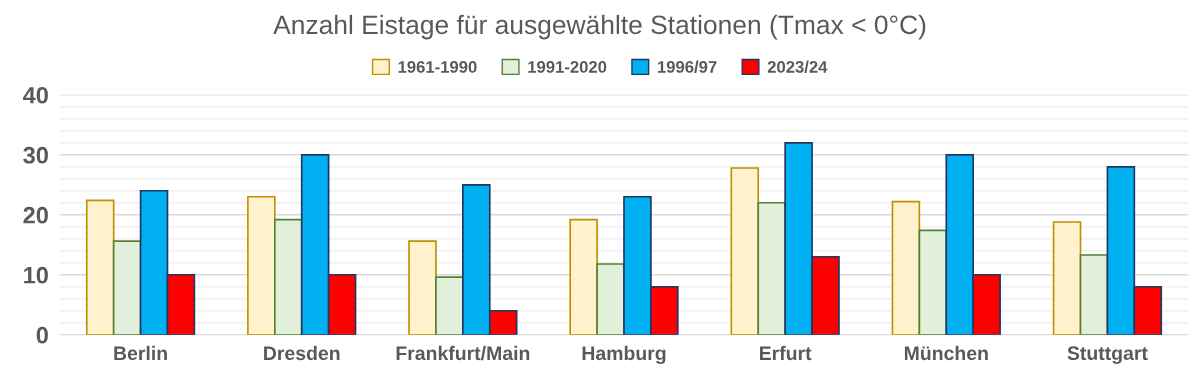 The width and height of the screenshot is (1200, 387). I want to click on x-tick-label: Hamburg, so click(624, 355).